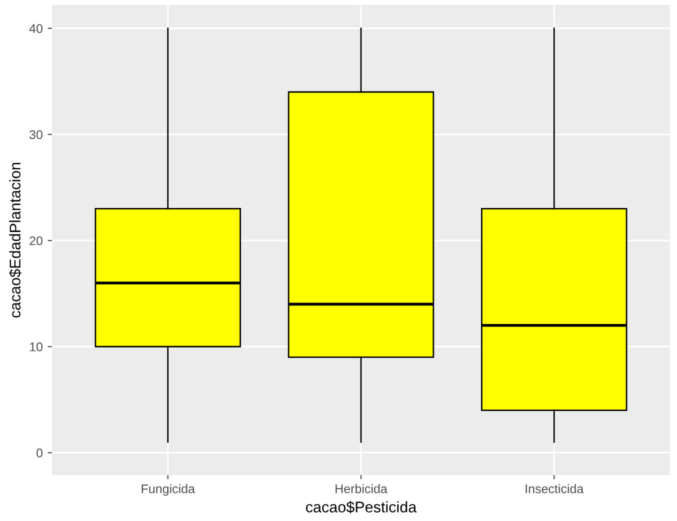 Image resolution: width=677 pixels, height=521 pixels. Describe the element at coordinates (36, 135) in the screenshot. I see `y-tick-label: 30` at that location.